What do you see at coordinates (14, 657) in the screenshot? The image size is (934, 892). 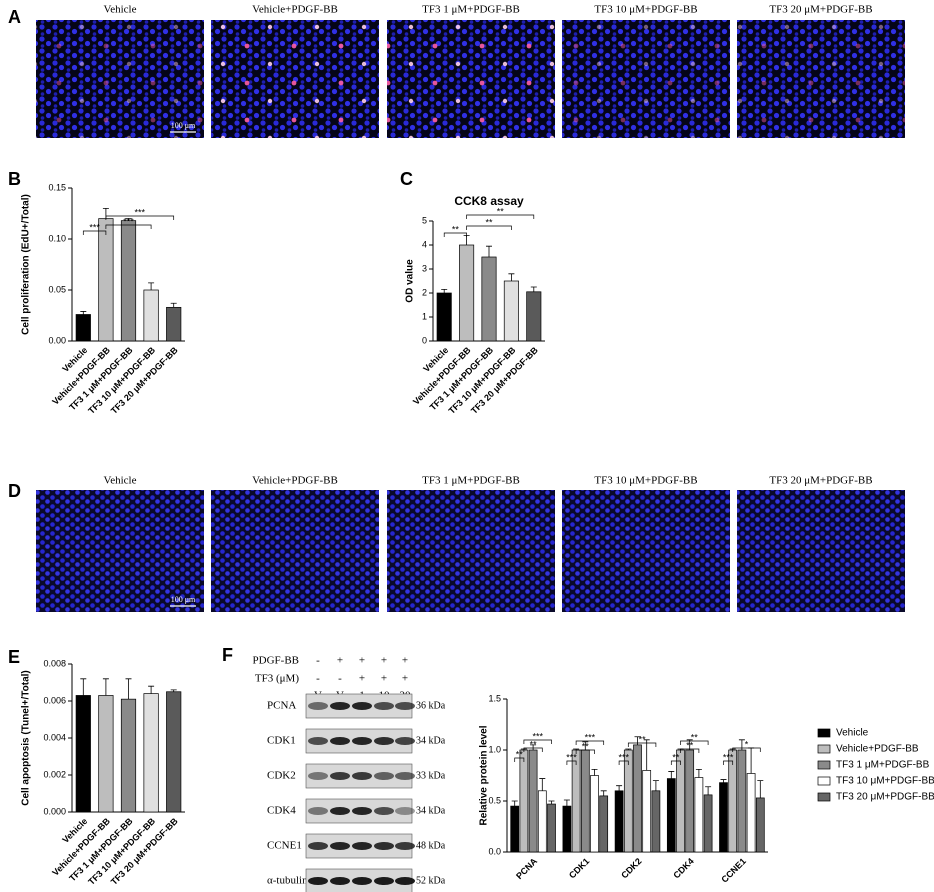 I see `panel-label: E` at bounding box center [14, 657].